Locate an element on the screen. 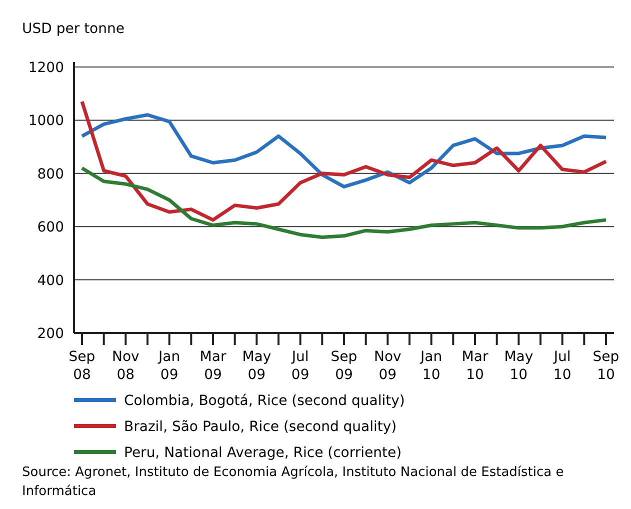  legend-label: Peru, National Average, Rice (corriente) is located at coordinates (263, 453).